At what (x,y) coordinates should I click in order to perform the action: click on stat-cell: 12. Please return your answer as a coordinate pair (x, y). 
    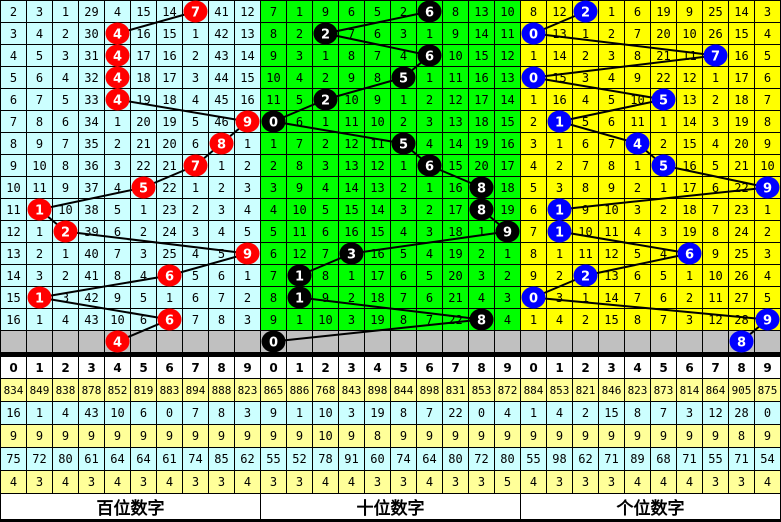
    Looking at the image, I should click on (715, 413).